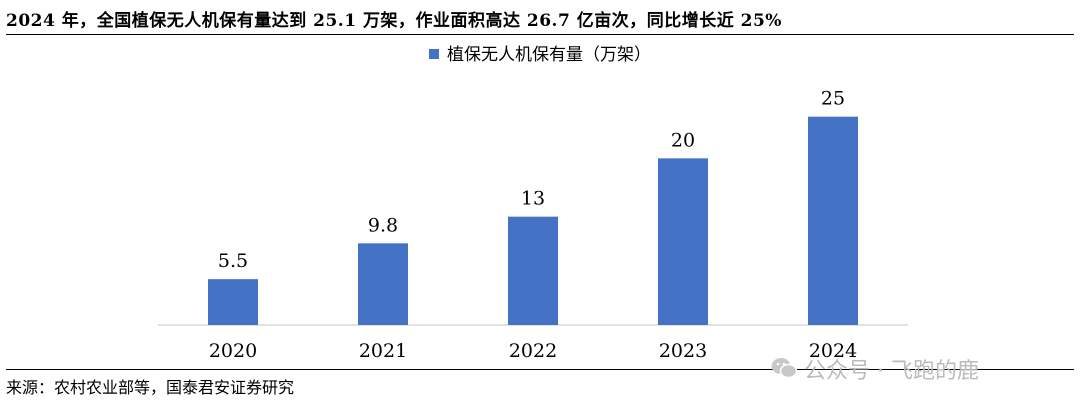 The image size is (1080, 407). Describe the element at coordinates (383, 225) in the screenshot. I see `data-label-2021: 9.8` at that location.